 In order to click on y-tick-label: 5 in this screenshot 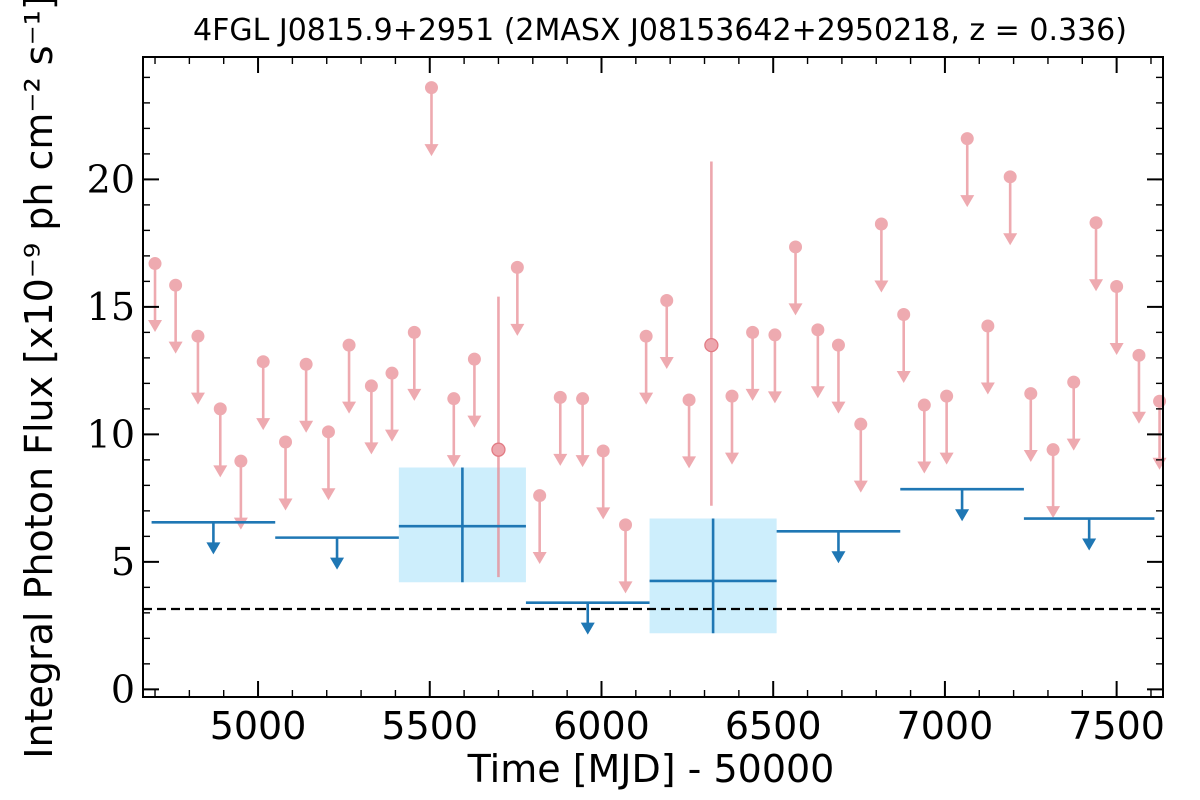, I will do `click(123, 562)`.